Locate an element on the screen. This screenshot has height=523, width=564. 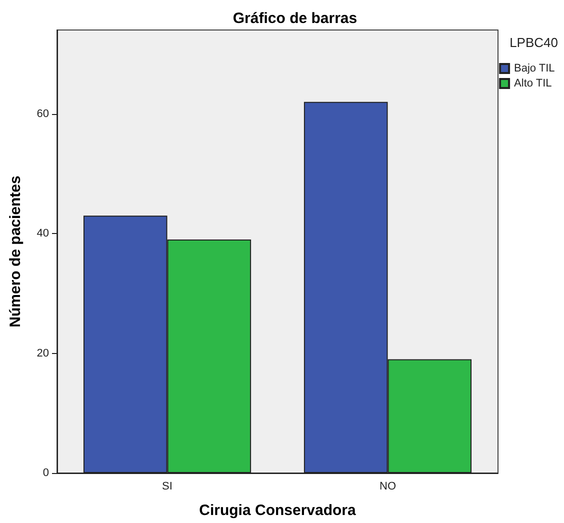
y-axis-title: Número de pacientes is located at coordinates (15, 252).